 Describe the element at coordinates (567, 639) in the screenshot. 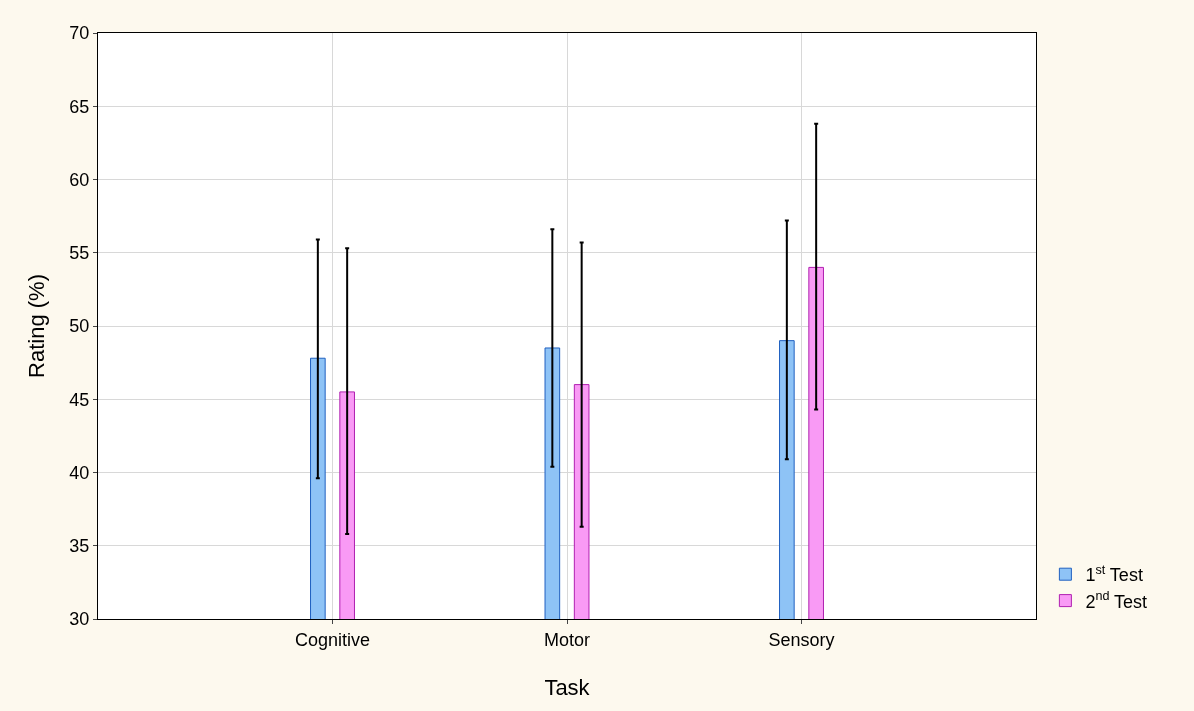

I see `x-tick-label: Motor` at that location.